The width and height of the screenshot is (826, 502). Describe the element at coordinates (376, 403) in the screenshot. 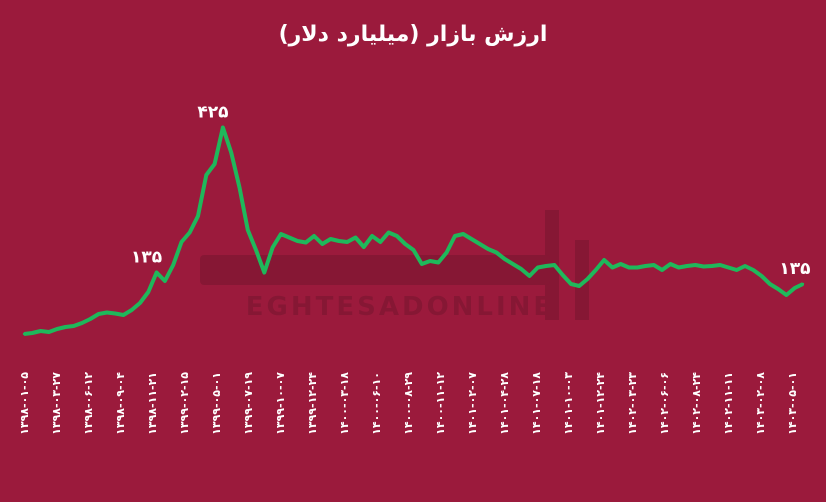

I see `x-tick-label: ۱۴۰۰-۰۶-۱۰` at that location.